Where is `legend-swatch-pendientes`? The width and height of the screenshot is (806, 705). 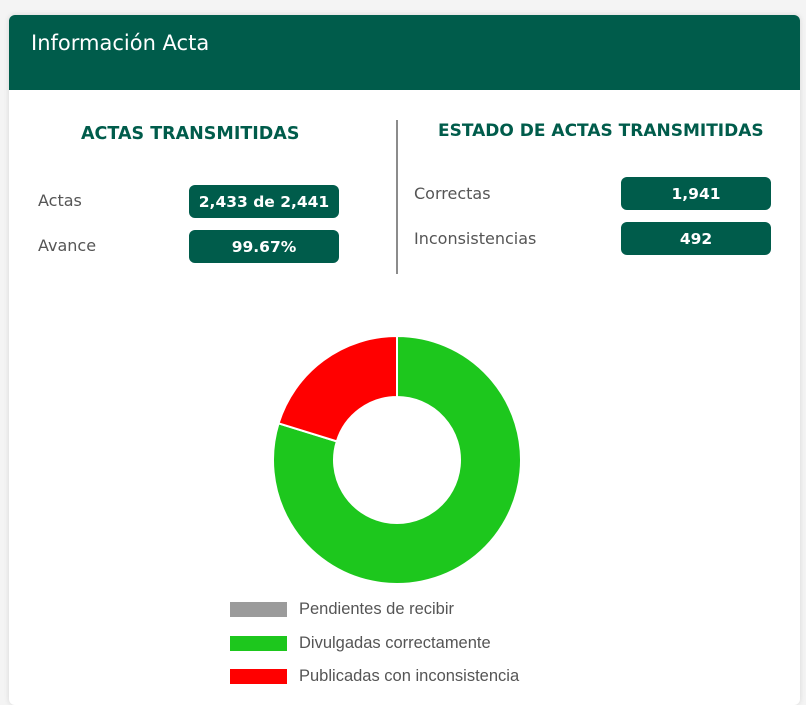 legend-swatch-pendientes is located at coordinates (258, 609).